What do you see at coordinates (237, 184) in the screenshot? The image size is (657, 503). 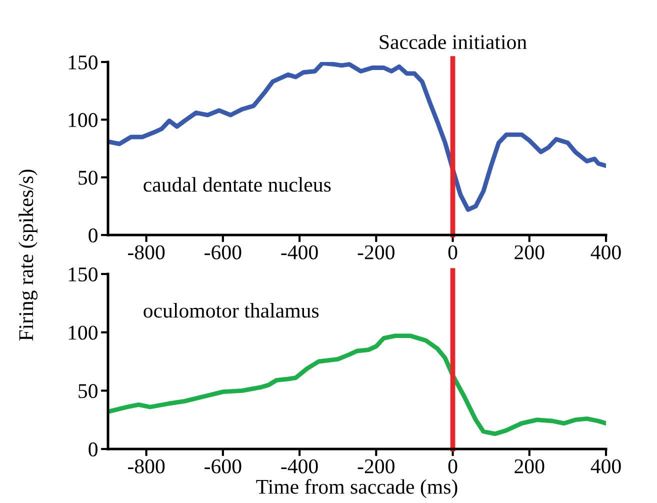 I see `annotation: caudal dentate nucleus` at bounding box center [237, 184].